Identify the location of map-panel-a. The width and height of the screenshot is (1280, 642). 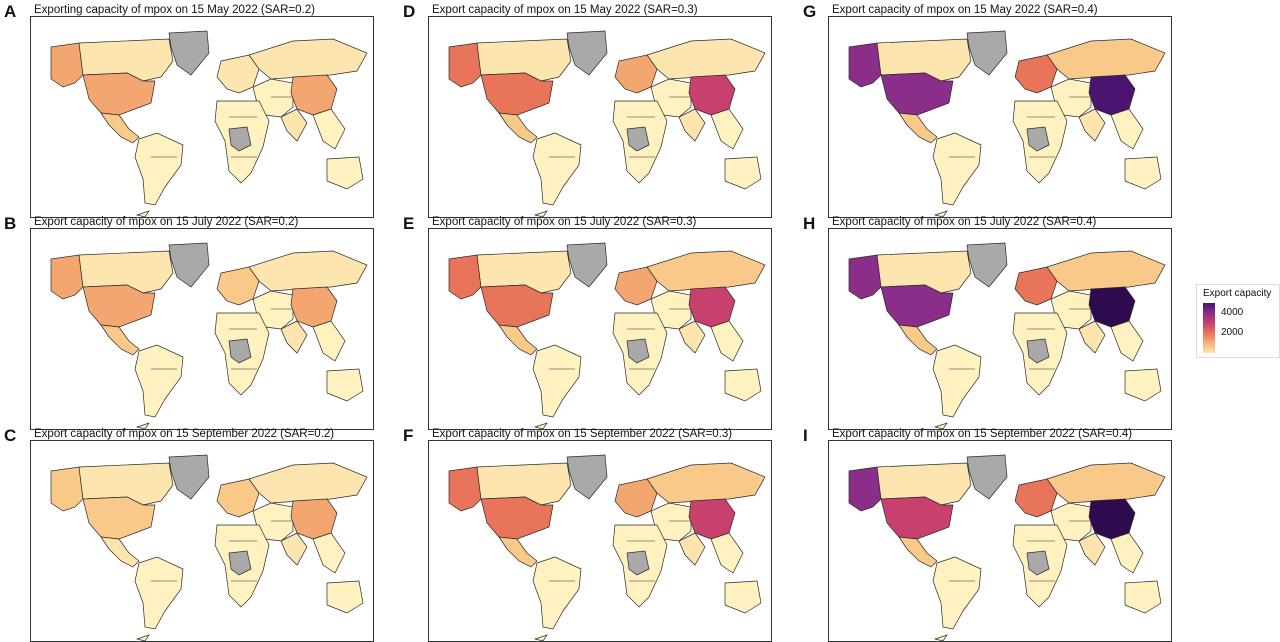
(202, 117).